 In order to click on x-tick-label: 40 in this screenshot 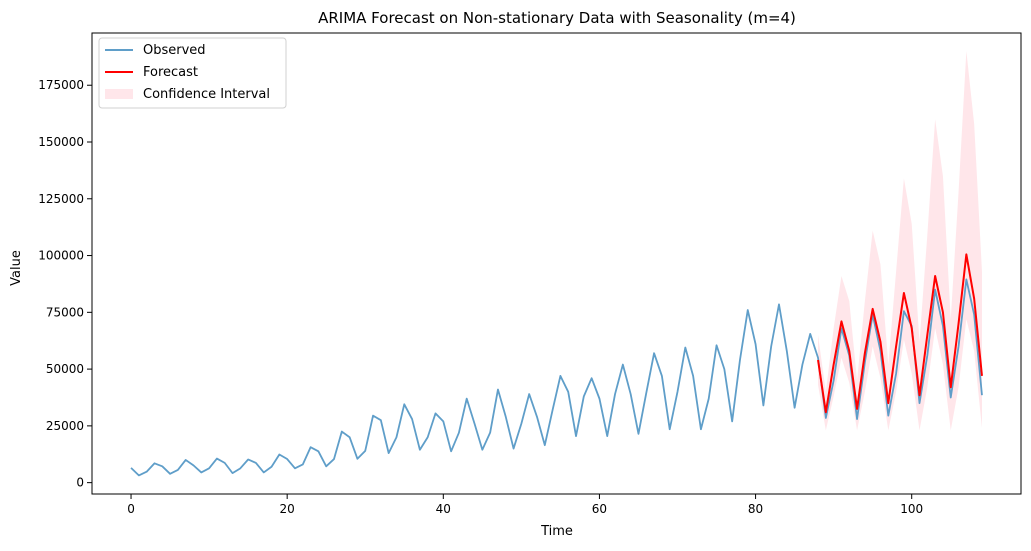, I will do `click(443, 509)`.